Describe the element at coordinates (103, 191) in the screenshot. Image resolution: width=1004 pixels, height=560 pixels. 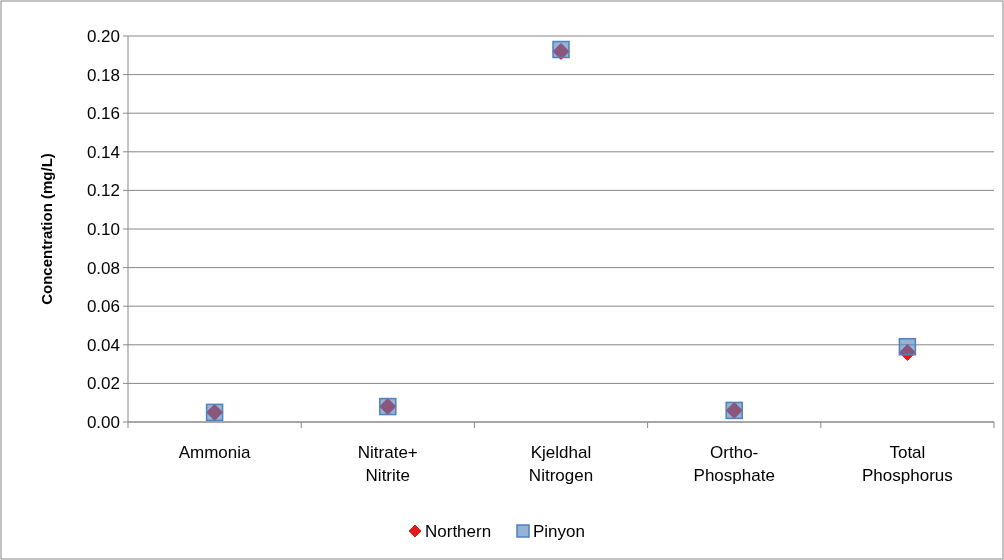
I see `y-tick-label: 0.12` at that location.